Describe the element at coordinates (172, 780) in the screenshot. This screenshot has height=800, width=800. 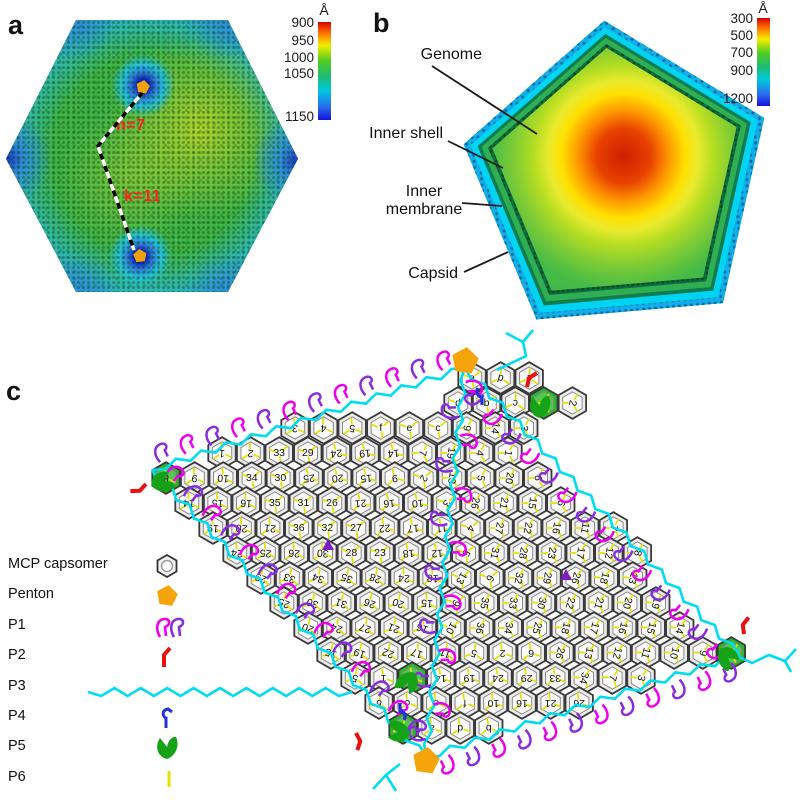
I see `p6-icon` at that location.